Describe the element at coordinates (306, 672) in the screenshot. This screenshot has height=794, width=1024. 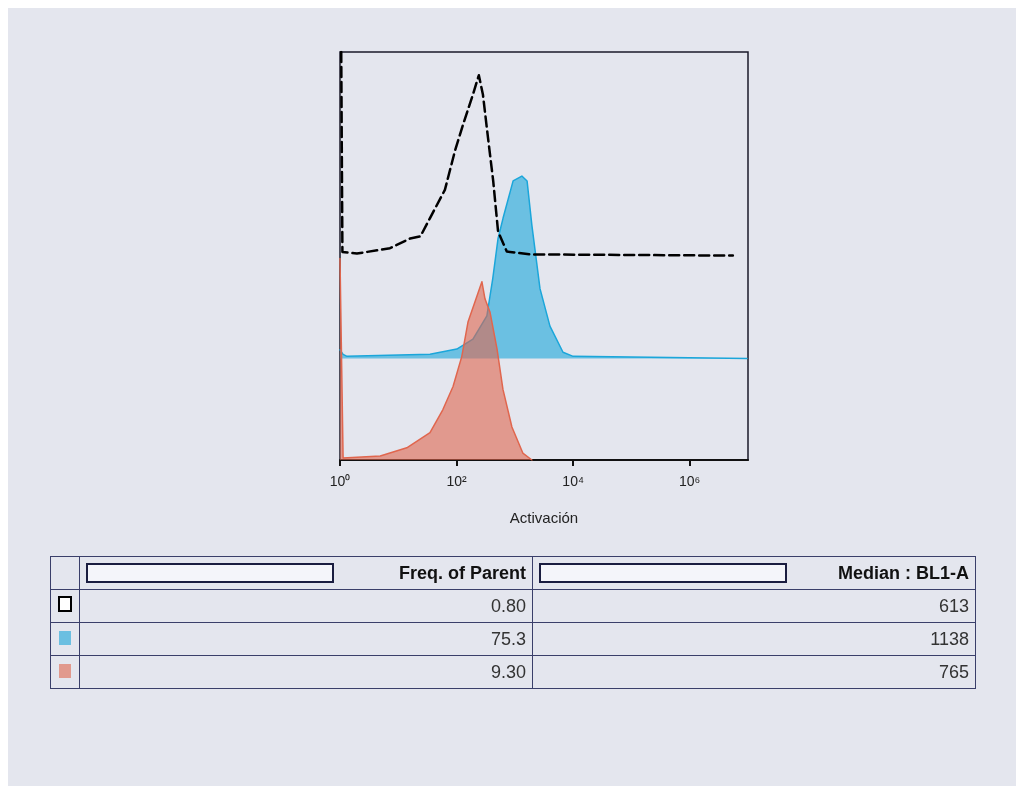
I see `text: 9.30` at that location.